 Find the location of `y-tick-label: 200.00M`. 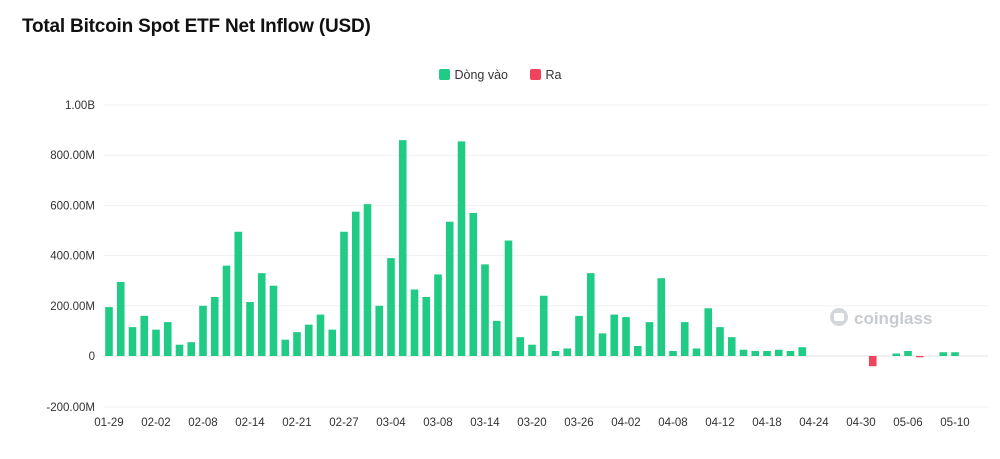

y-tick-label: 200.00M is located at coordinates (72, 307).